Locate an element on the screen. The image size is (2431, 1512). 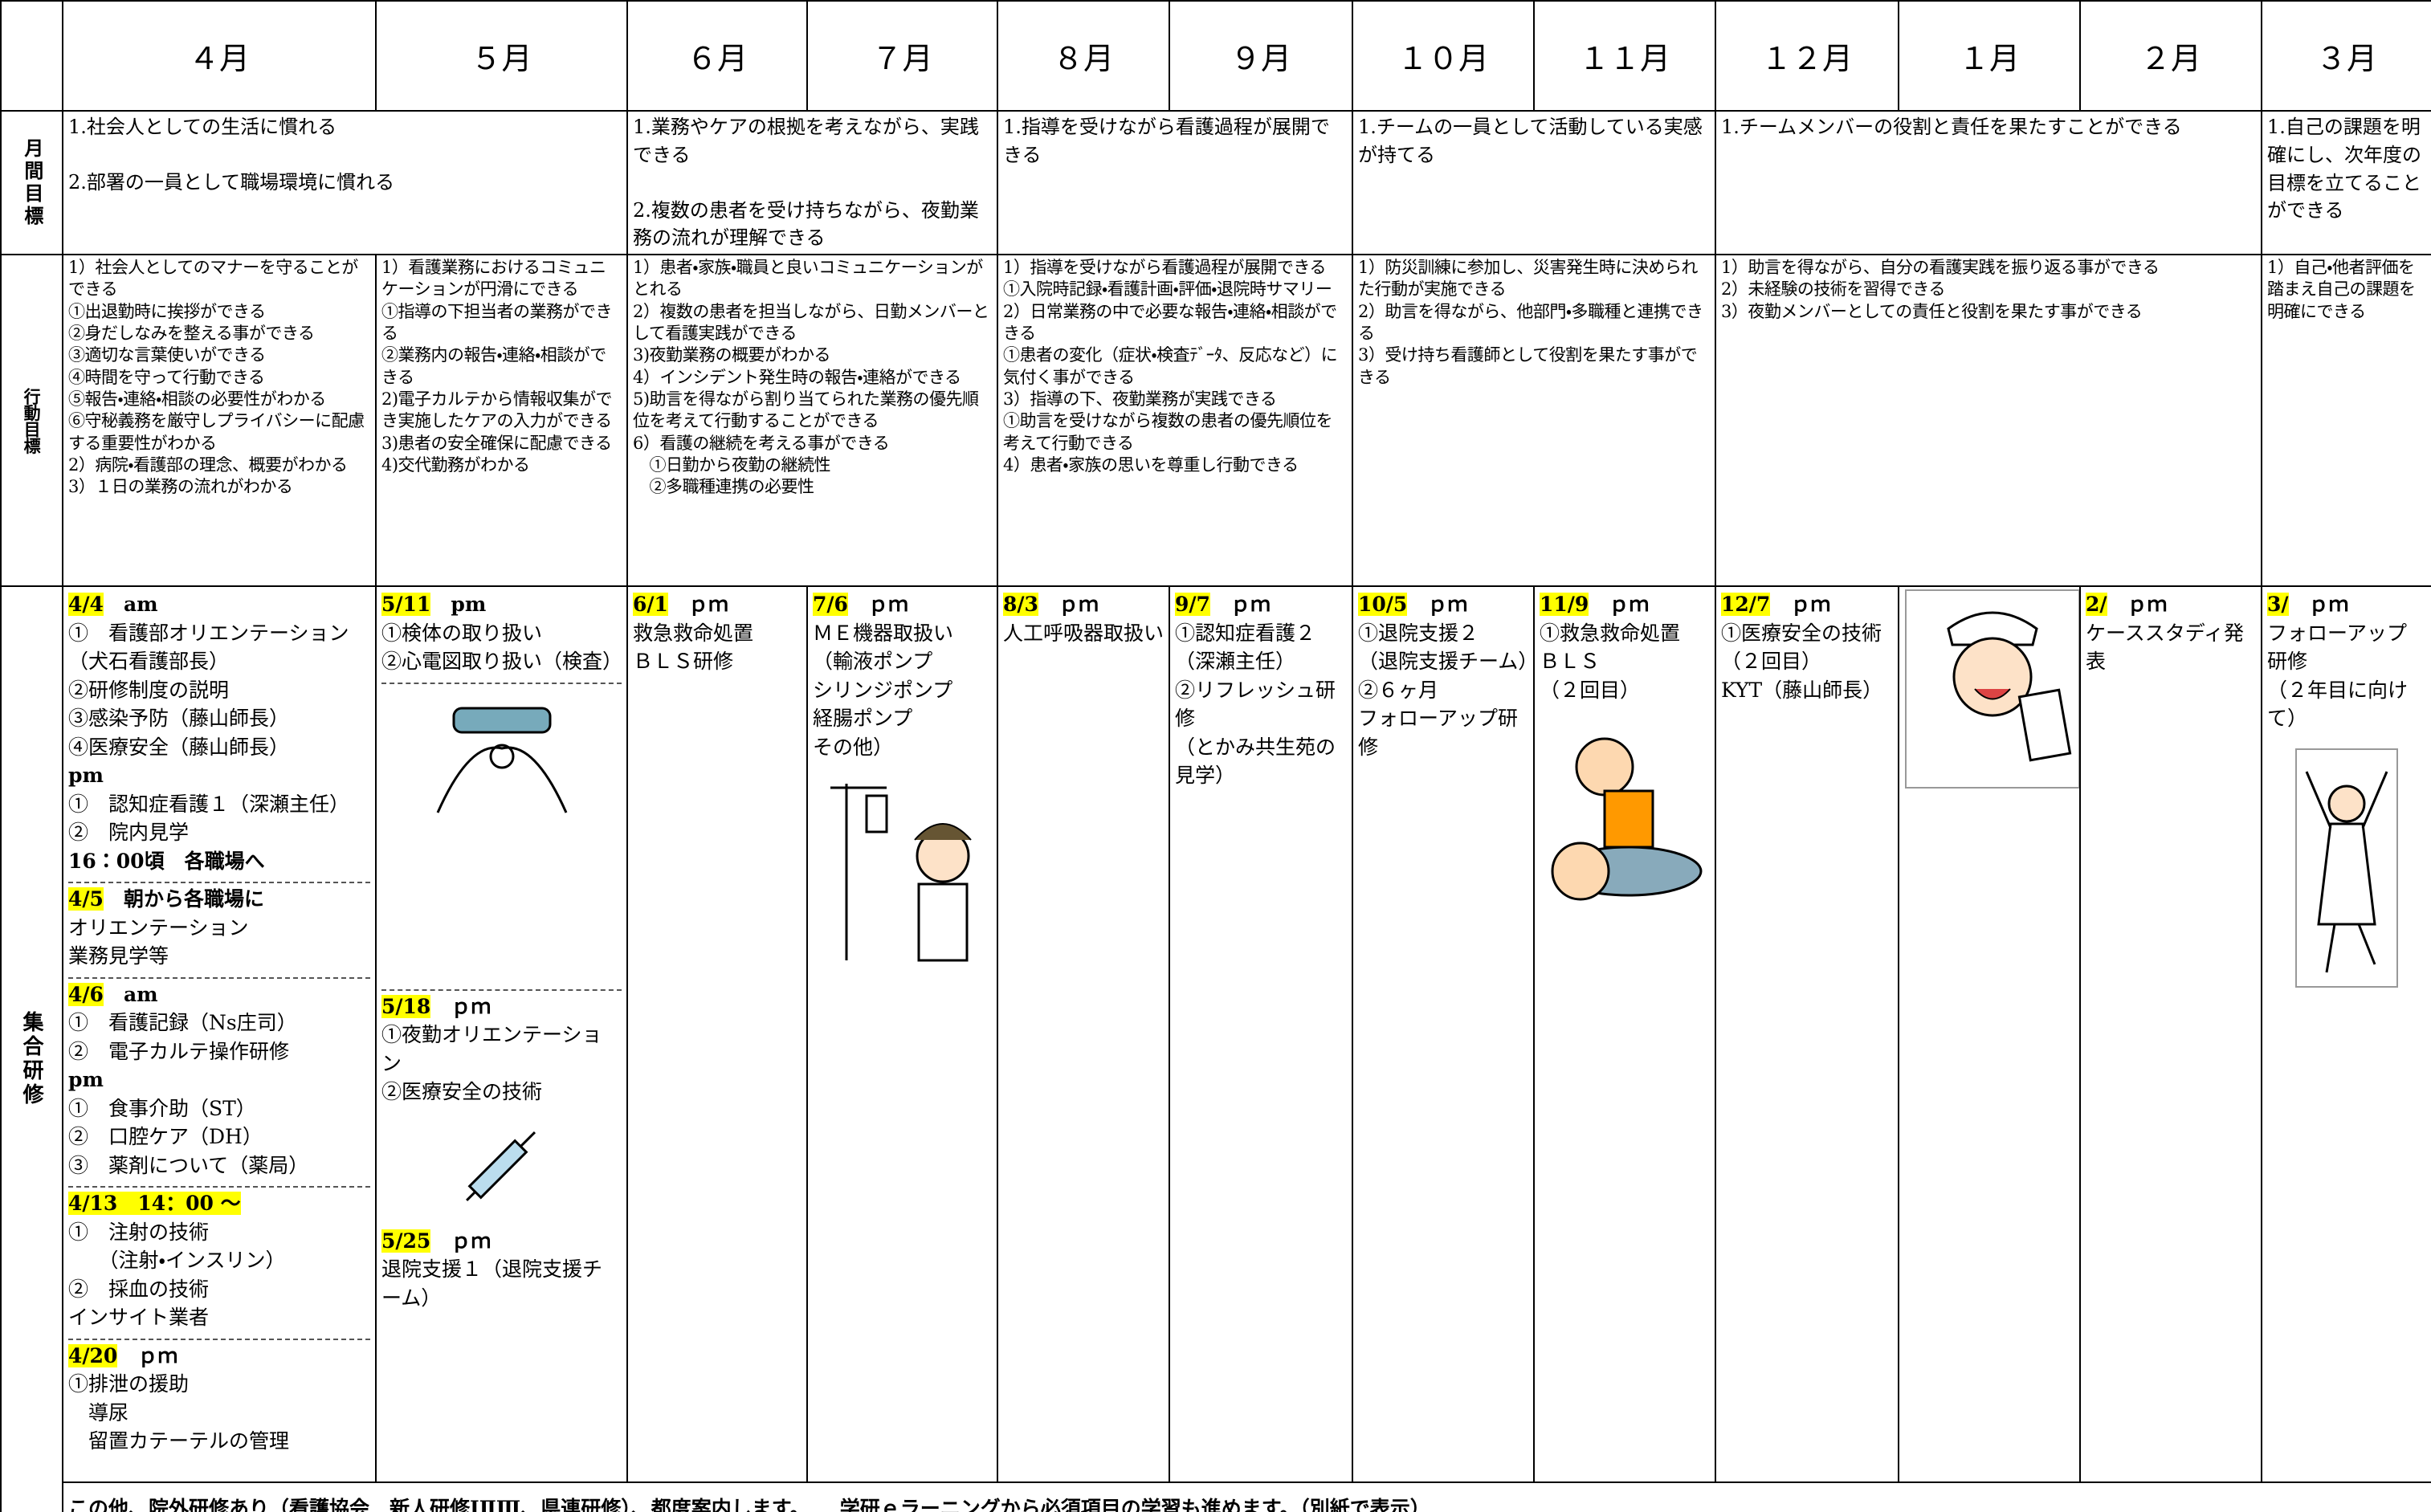
actions-text: 1）防災訓練に参加し、災害発生時に決められた行動が実施できる is located at coordinates (1528, 279).